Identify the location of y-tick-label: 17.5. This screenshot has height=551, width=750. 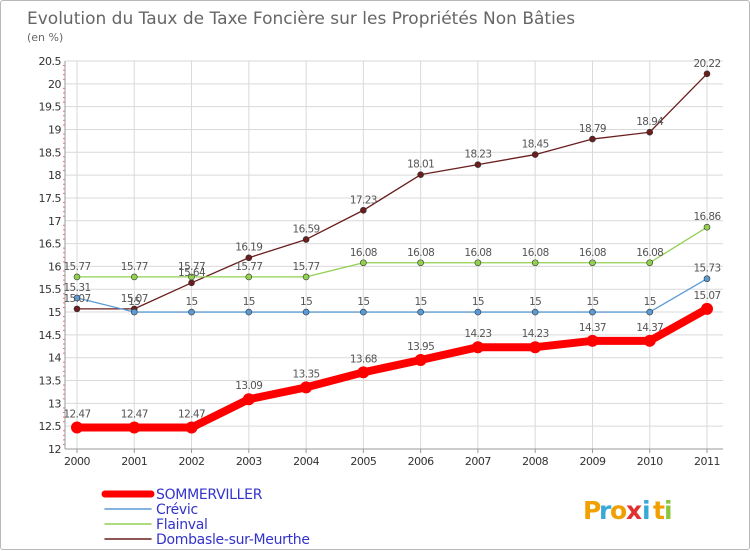
(50, 198).